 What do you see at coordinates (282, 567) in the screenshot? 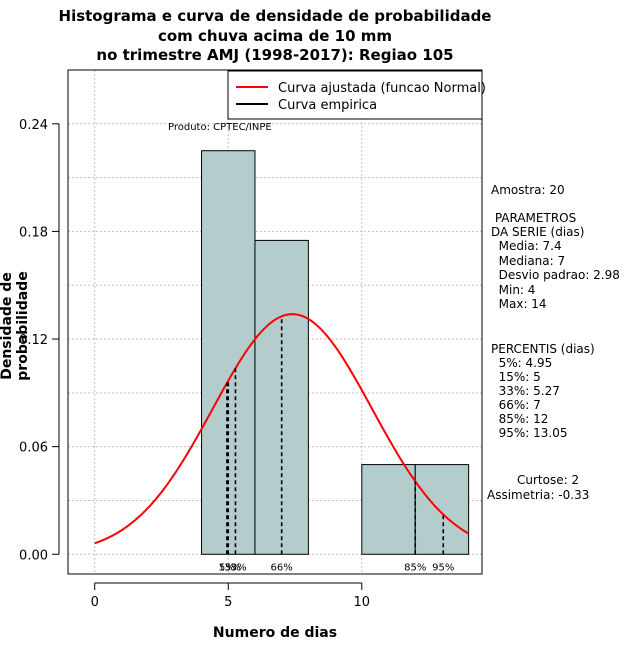
I see `percentile-label-3: 66%` at bounding box center [282, 567].